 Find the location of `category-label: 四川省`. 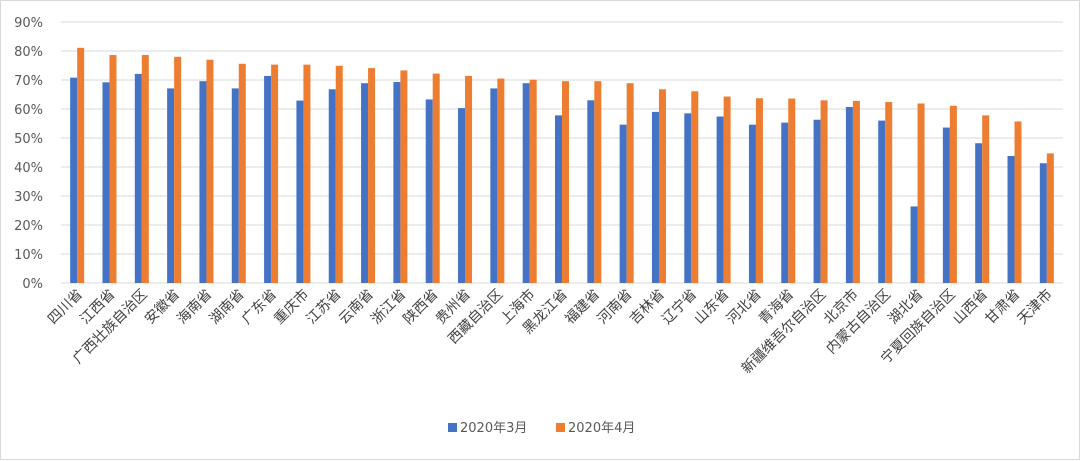

category-label: 四川省 is located at coordinates (65, 307).